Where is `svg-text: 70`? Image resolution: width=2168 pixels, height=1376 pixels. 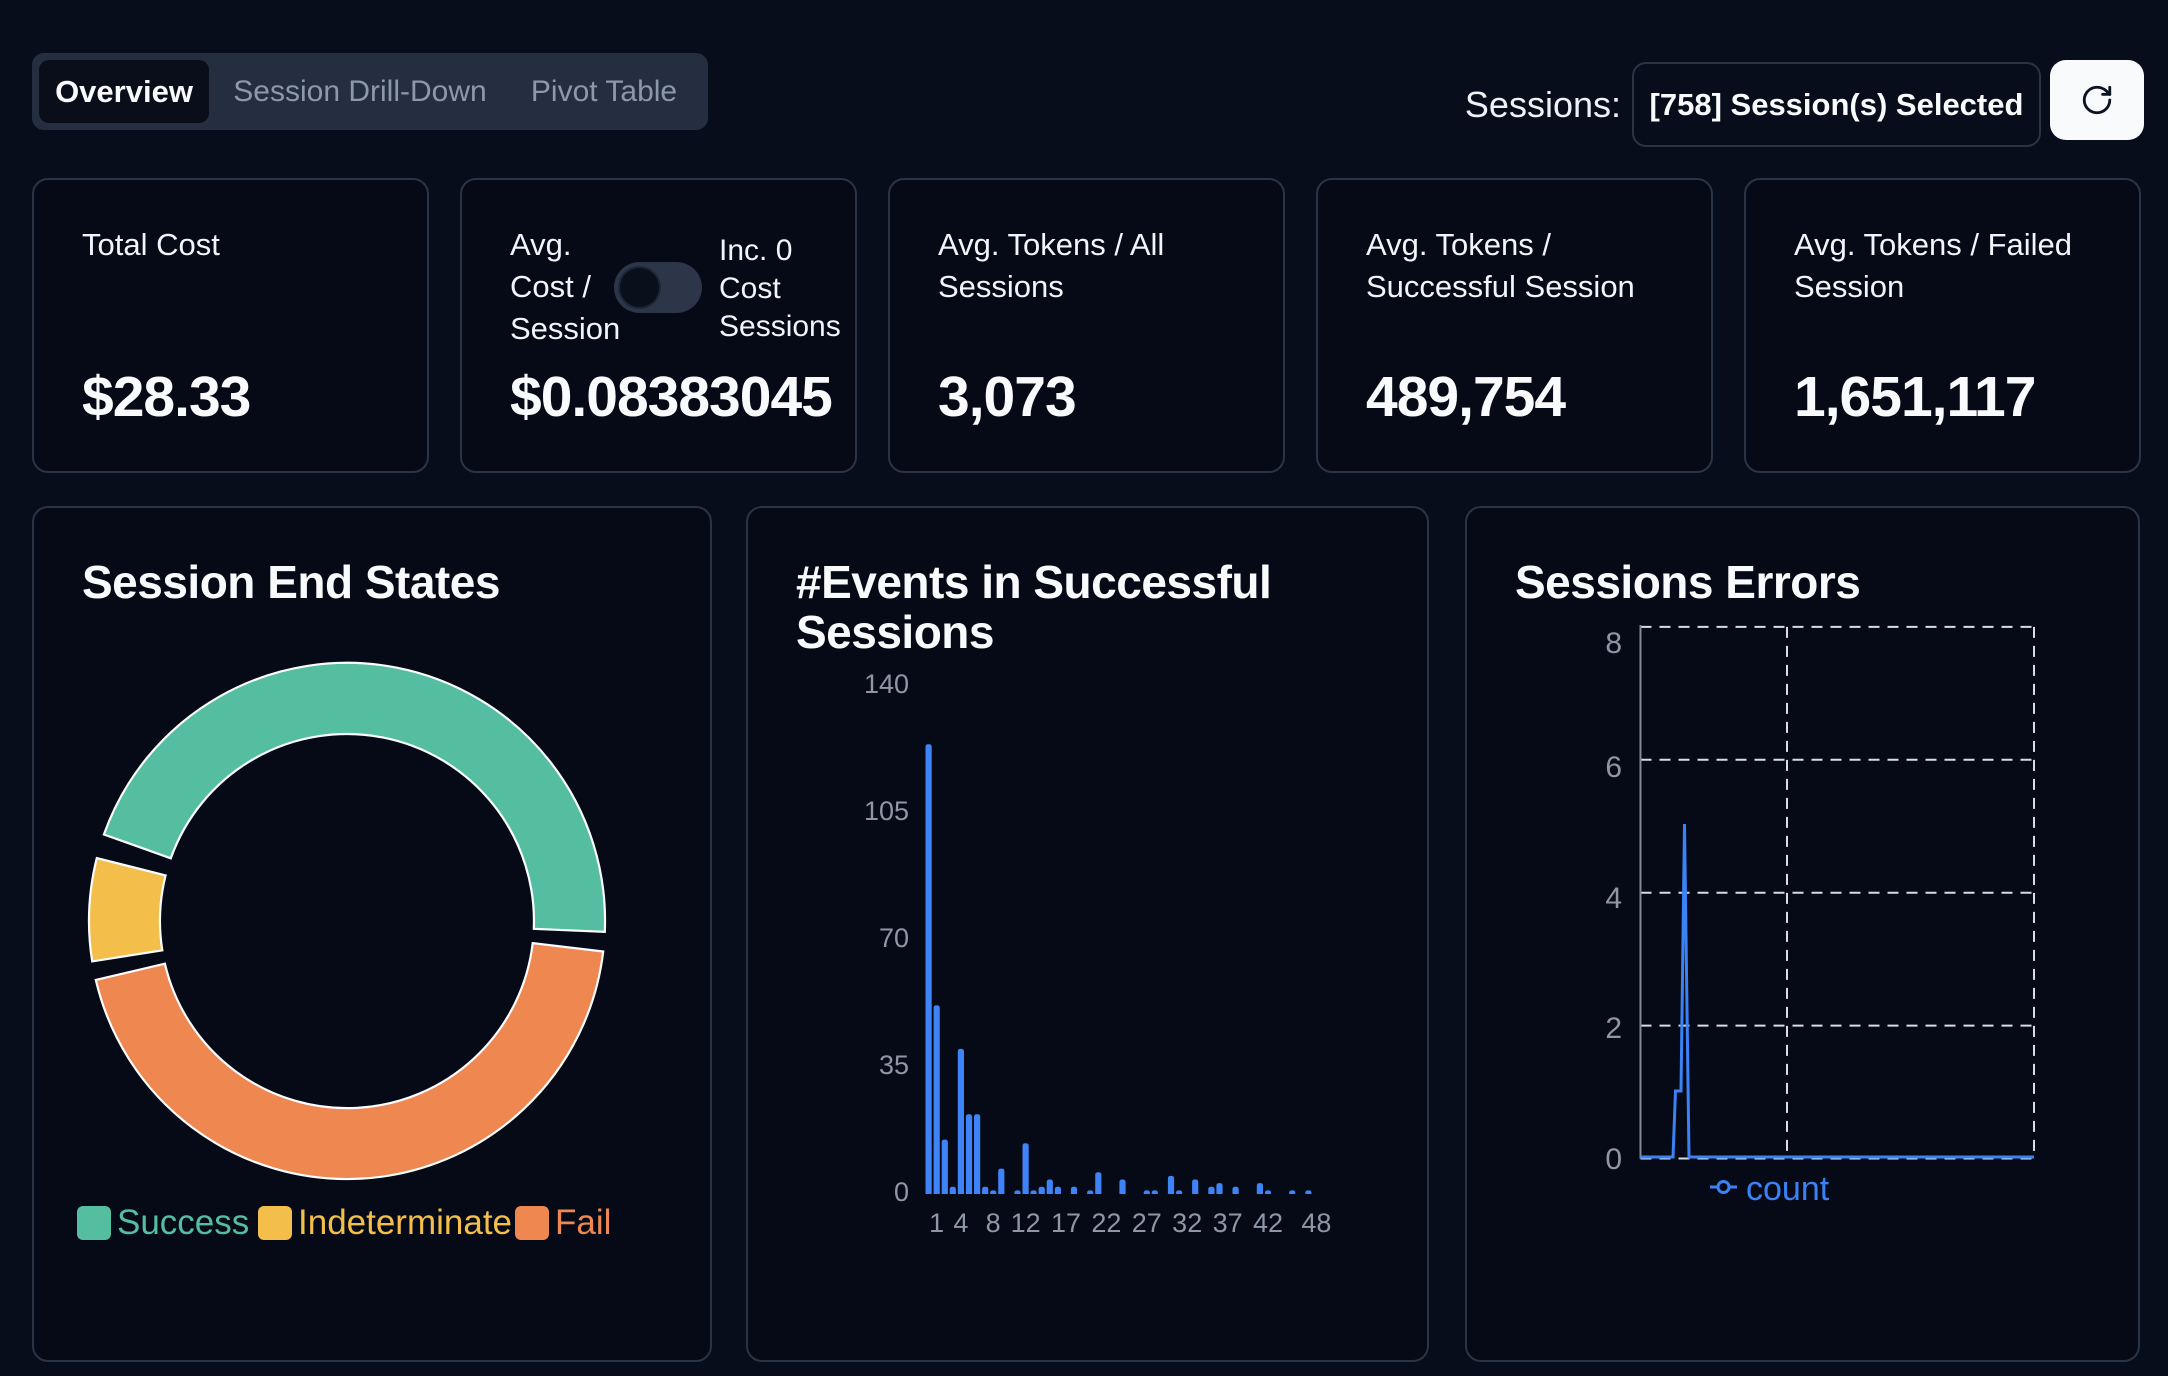 svg-text: 70 is located at coordinates (894, 938).